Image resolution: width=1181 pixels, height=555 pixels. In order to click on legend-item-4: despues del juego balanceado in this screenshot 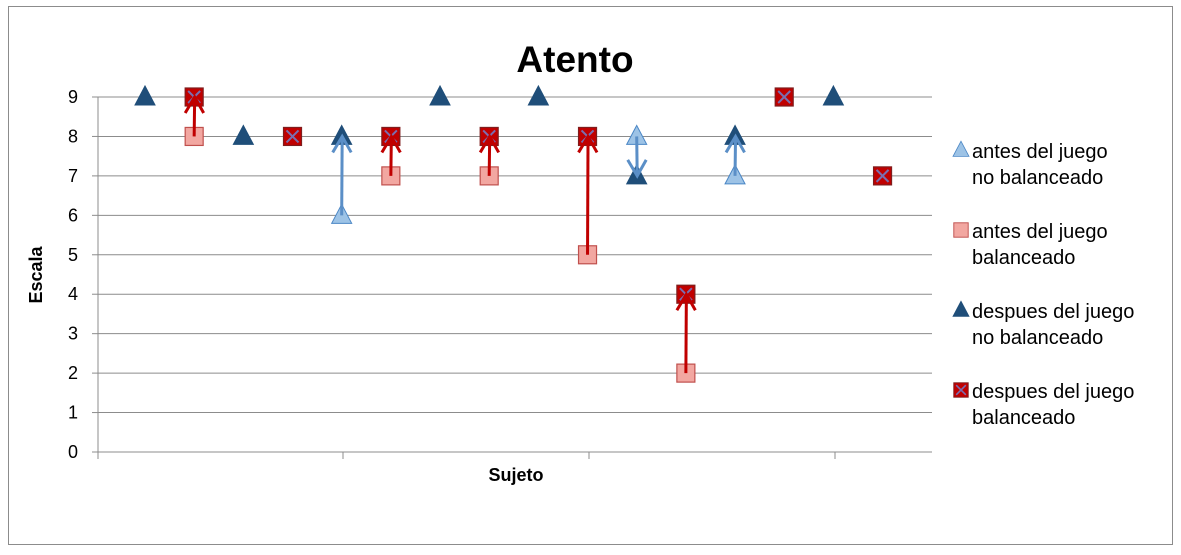, I will do `click(1043, 405)`.